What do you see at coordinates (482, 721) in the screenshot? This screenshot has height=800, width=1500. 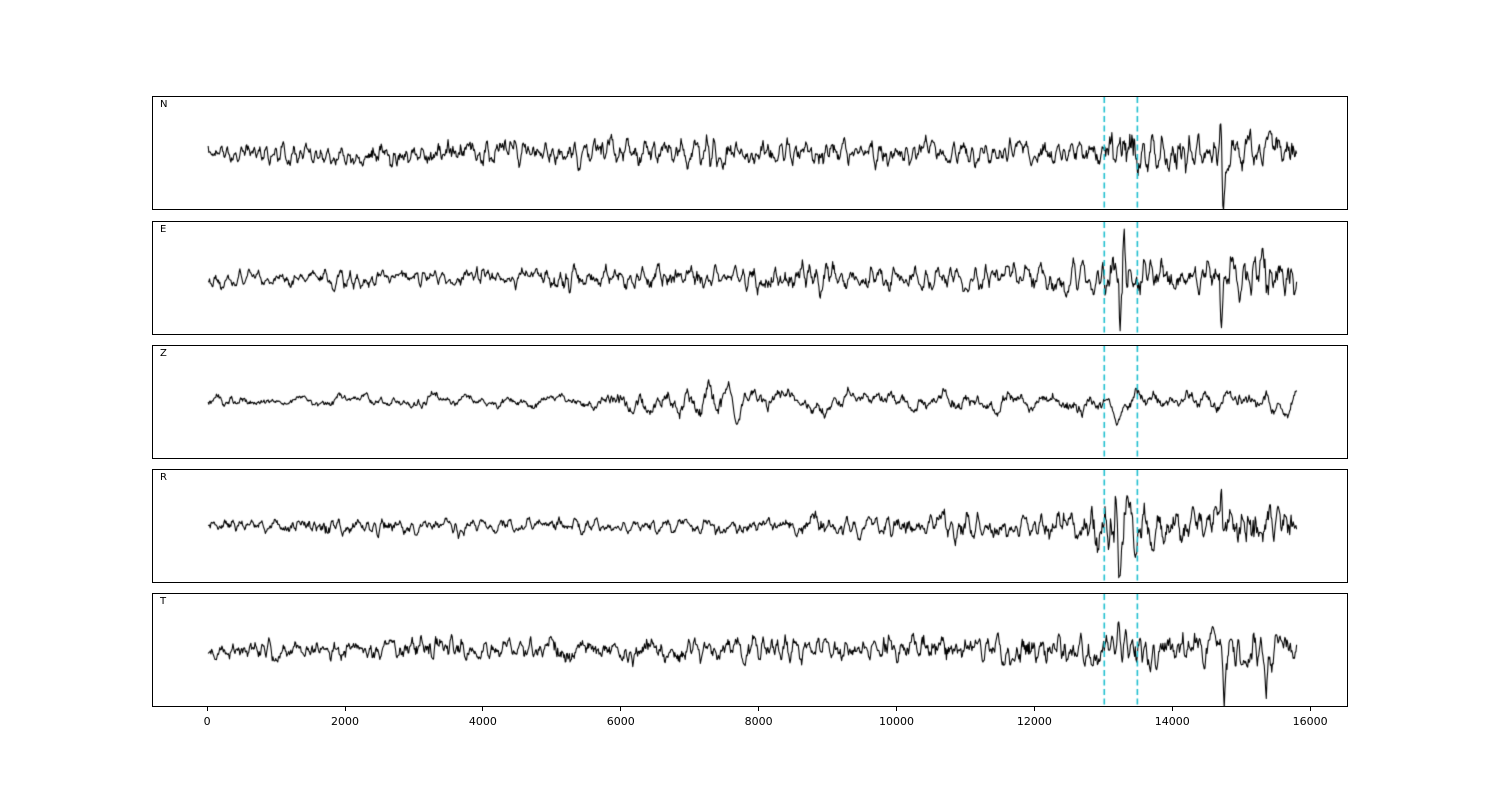 I see `x-tick-label: 4000` at bounding box center [482, 721].